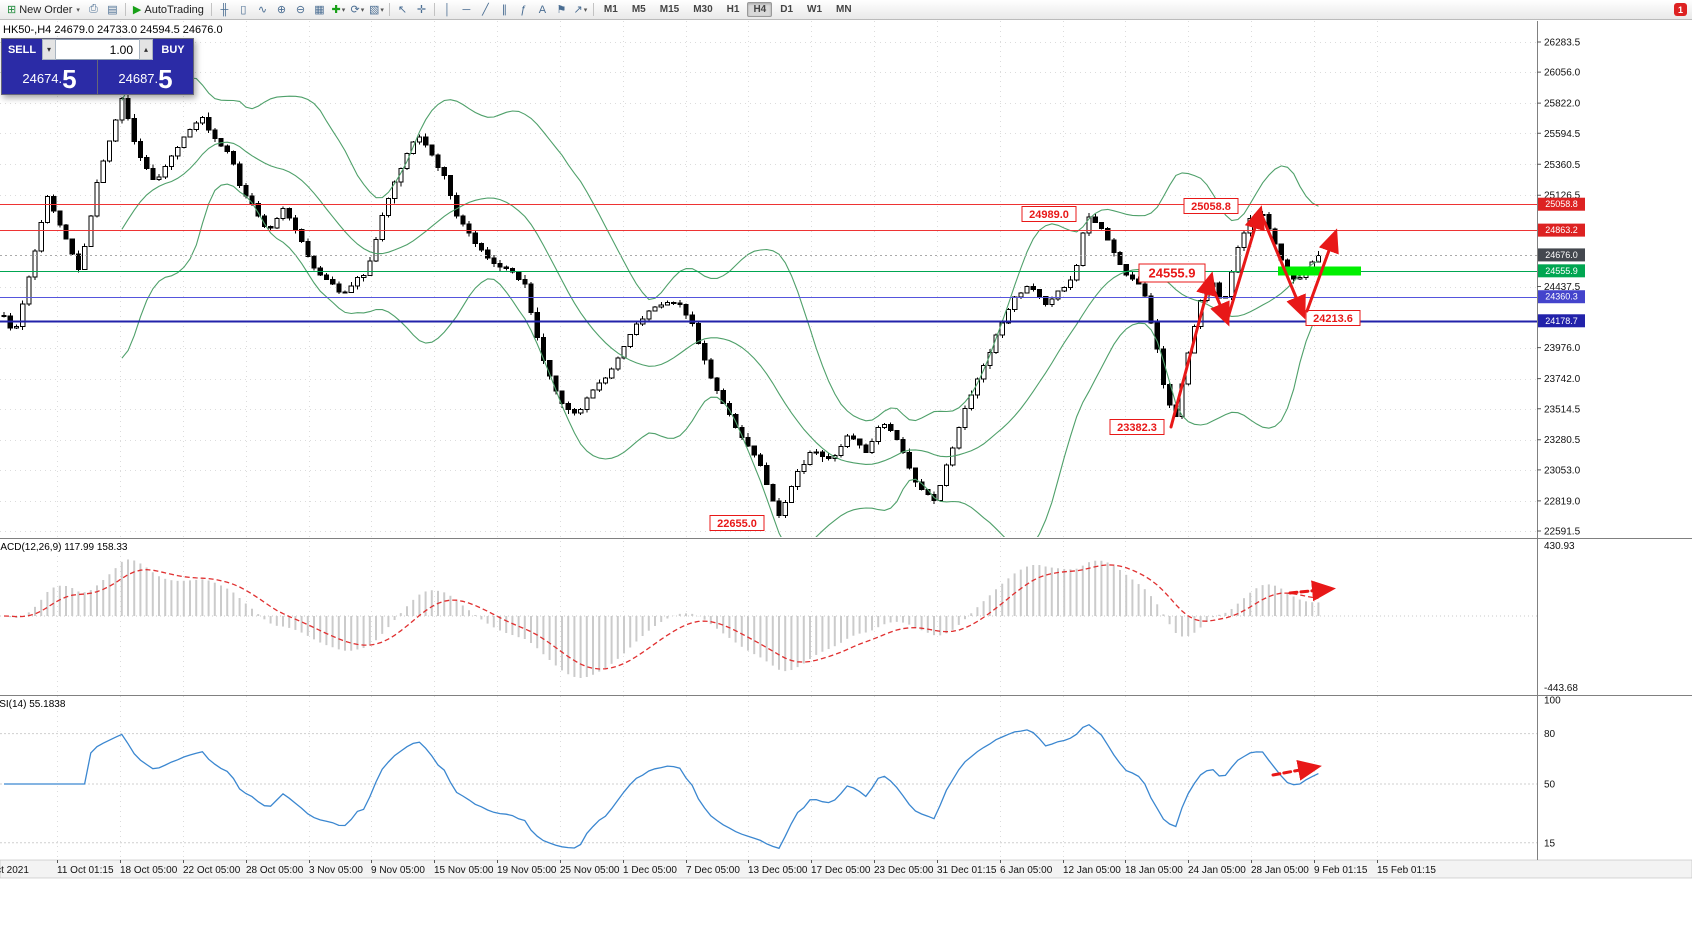 Image resolution: width=1692 pixels, height=943 pixels. I want to click on vertical-line-button: │, so click(447, 9).